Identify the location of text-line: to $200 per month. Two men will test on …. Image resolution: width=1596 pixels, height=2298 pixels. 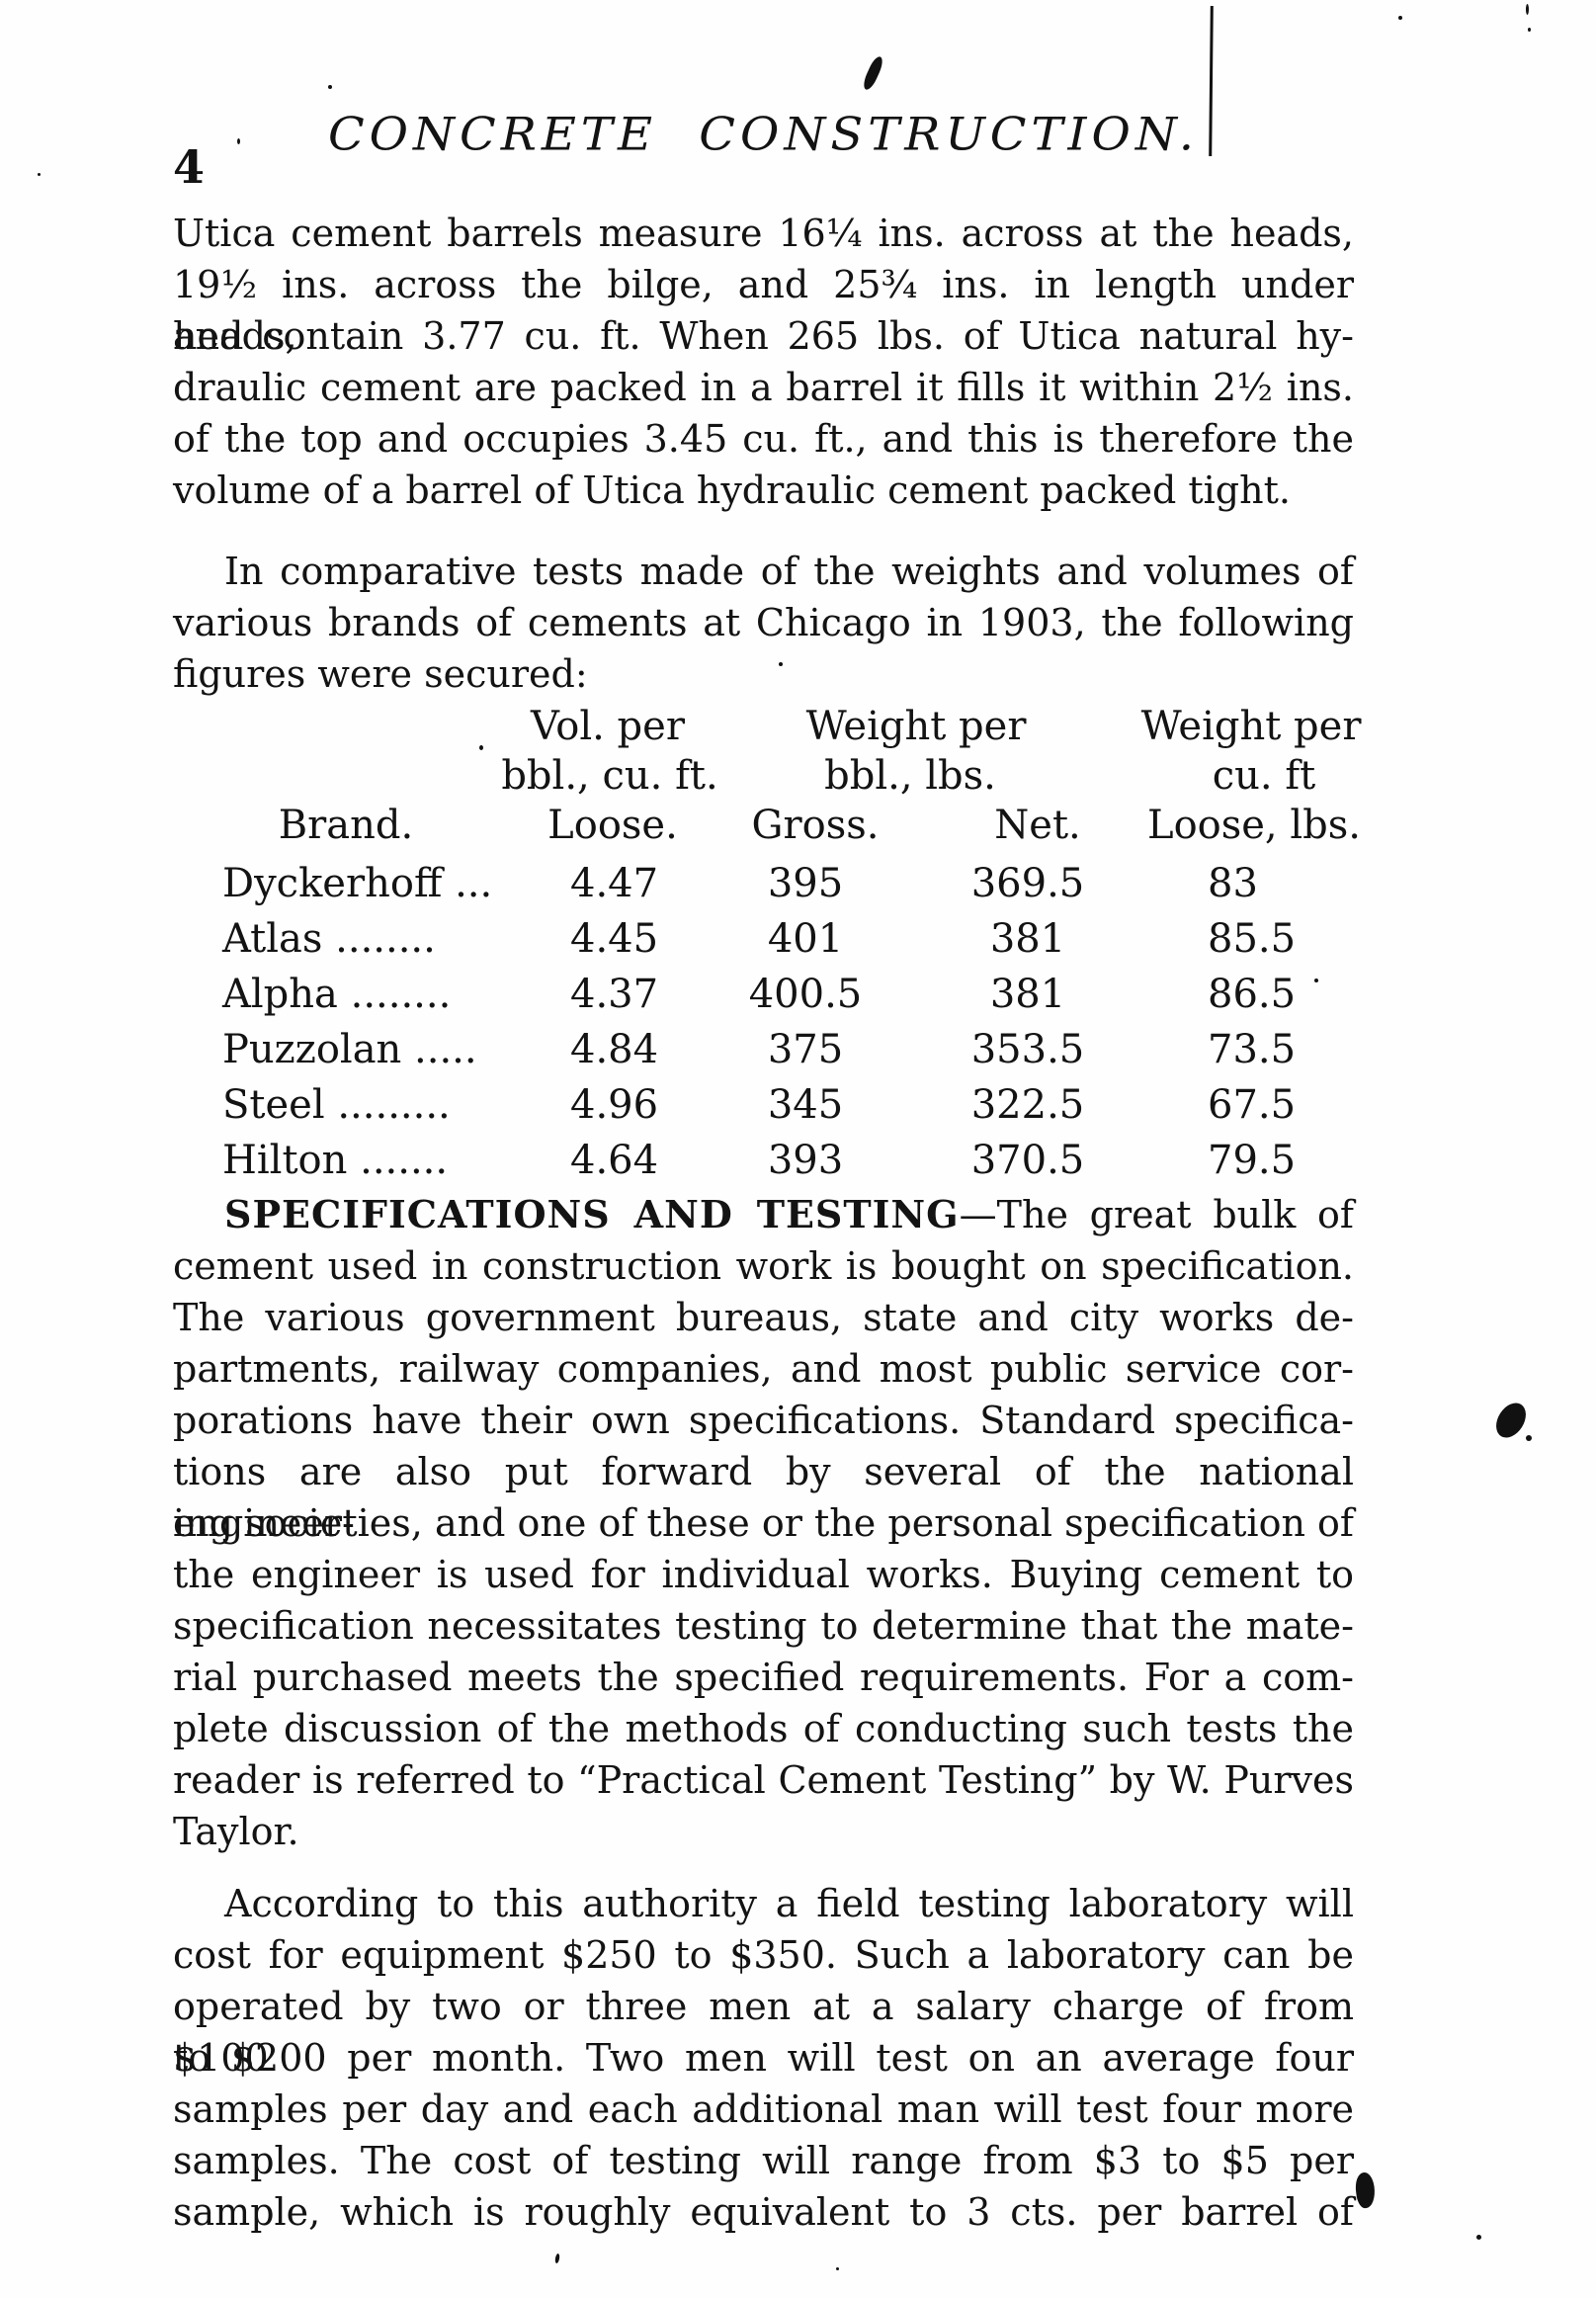
(763, 2058).